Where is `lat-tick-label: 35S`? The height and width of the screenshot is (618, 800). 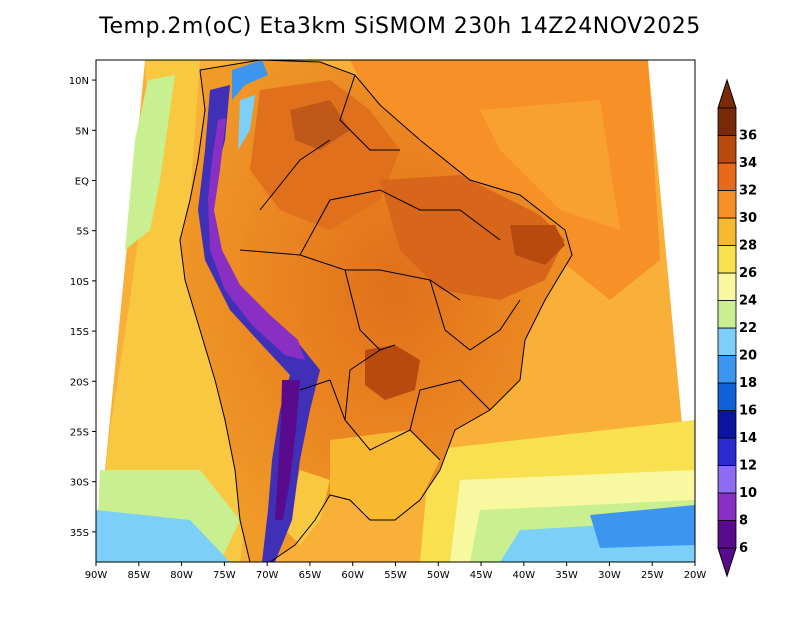
lat-tick-label: 35S is located at coordinates (79, 533).